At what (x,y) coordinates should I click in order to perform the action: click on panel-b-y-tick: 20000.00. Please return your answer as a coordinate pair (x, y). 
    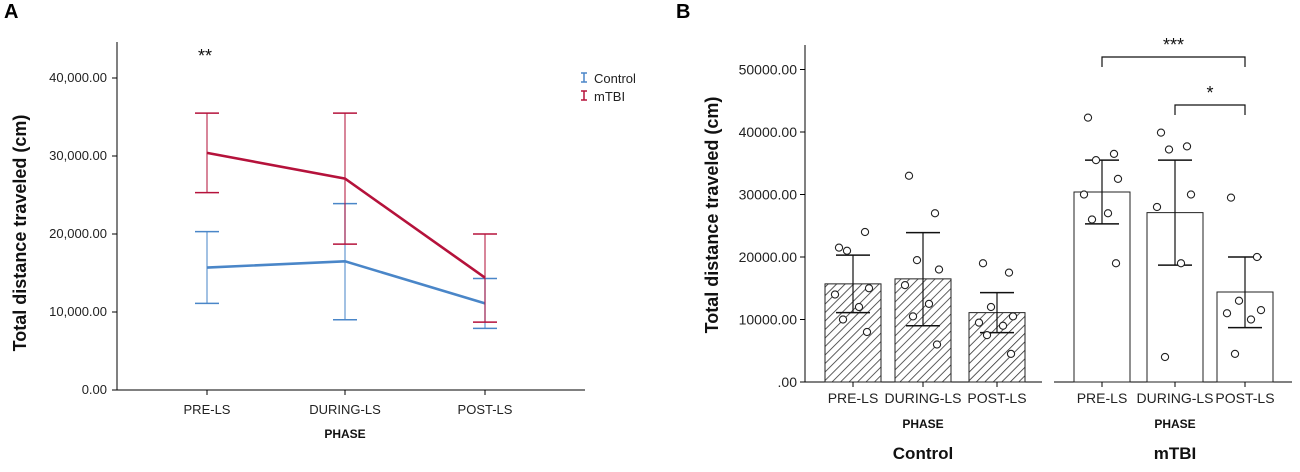
    Looking at the image, I should click on (772, 257).